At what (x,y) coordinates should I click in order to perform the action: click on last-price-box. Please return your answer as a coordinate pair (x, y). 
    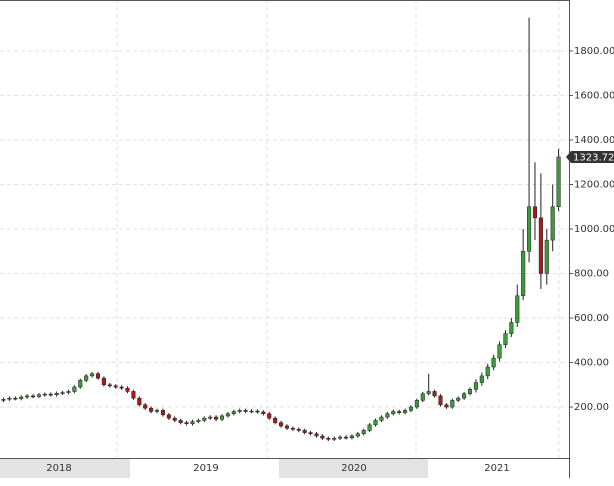
    Looking at the image, I should click on (590, 156).